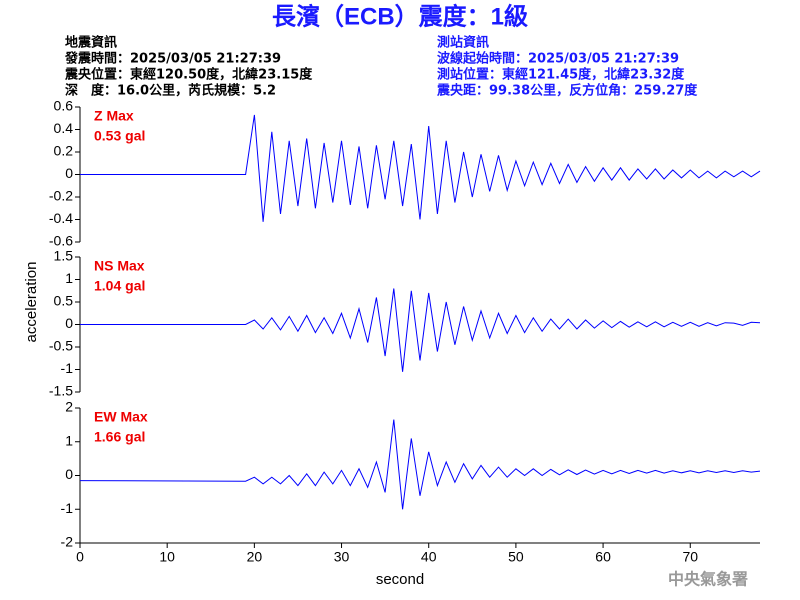 Image resolution: width=800 pixels, height=600 pixels. What do you see at coordinates (61, 196) in the screenshot?
I see `y-tick-label: -0.2` at bounding box center [61, 196].